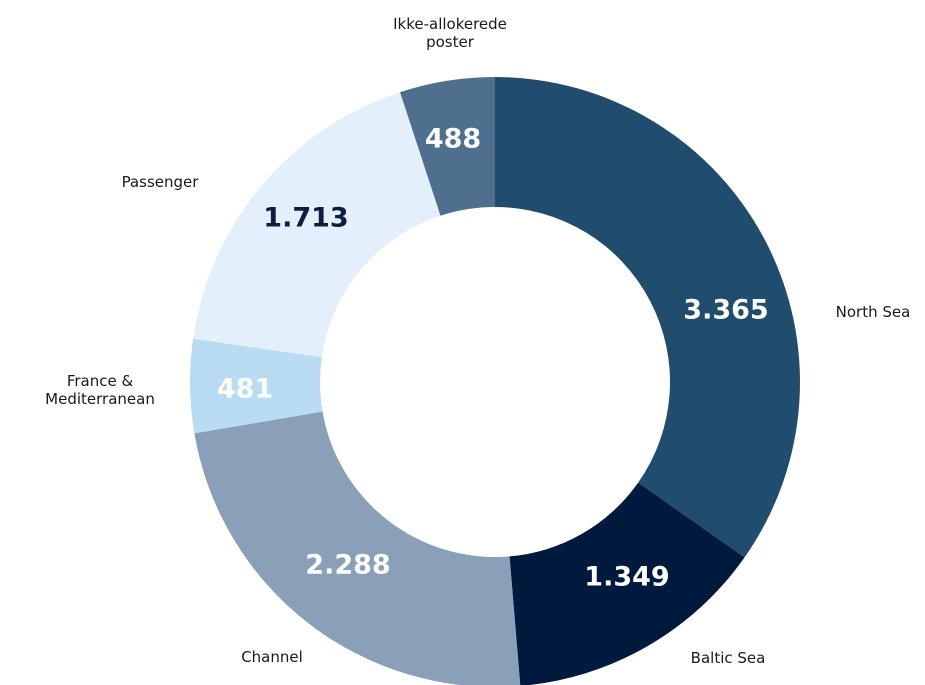  Describe the element at coordinates (160, 182) in the screenshot. I see `category-label: Passenger` at that location.